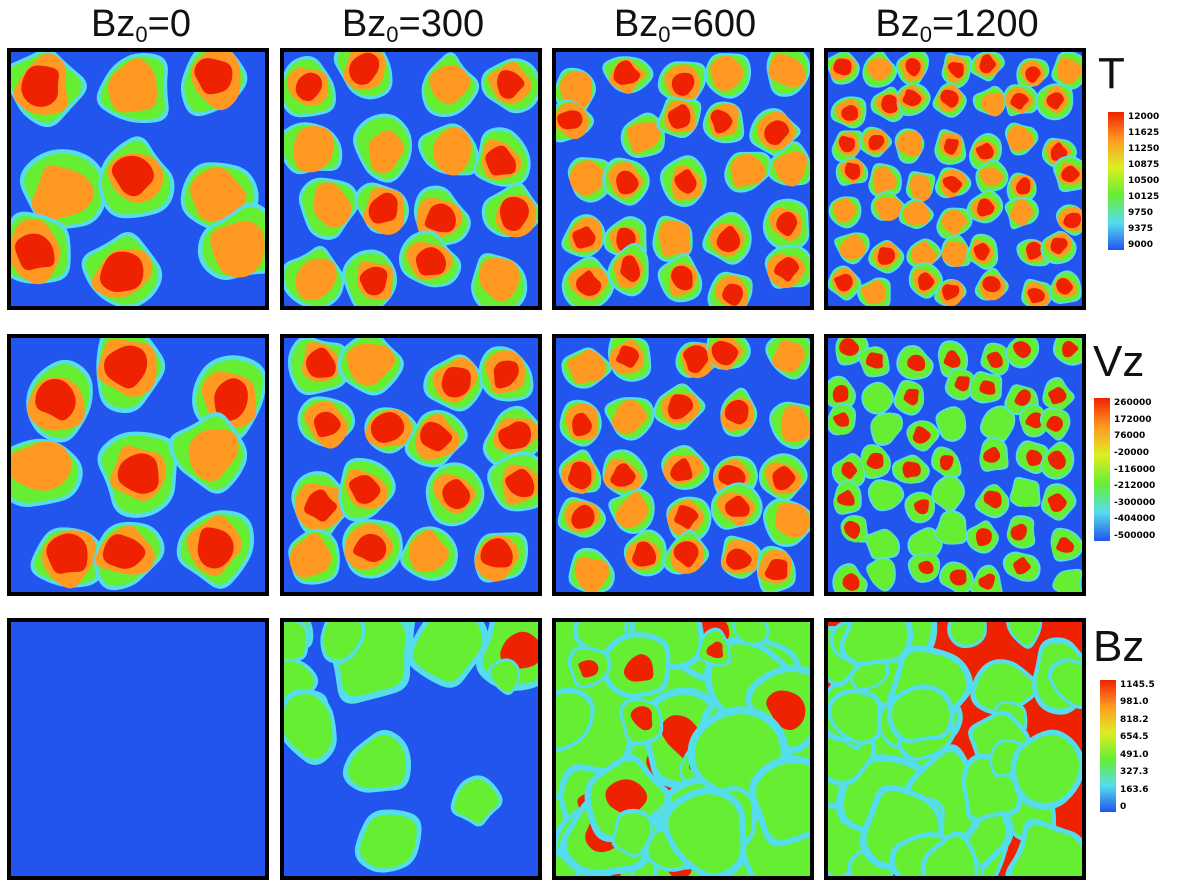 Image resolution: width=1181 pixels, height=890 pixels. Describe the element at coordinates (1130, 436) in the screenshot. I see `colorbar-tick-label: 76000` at that location.